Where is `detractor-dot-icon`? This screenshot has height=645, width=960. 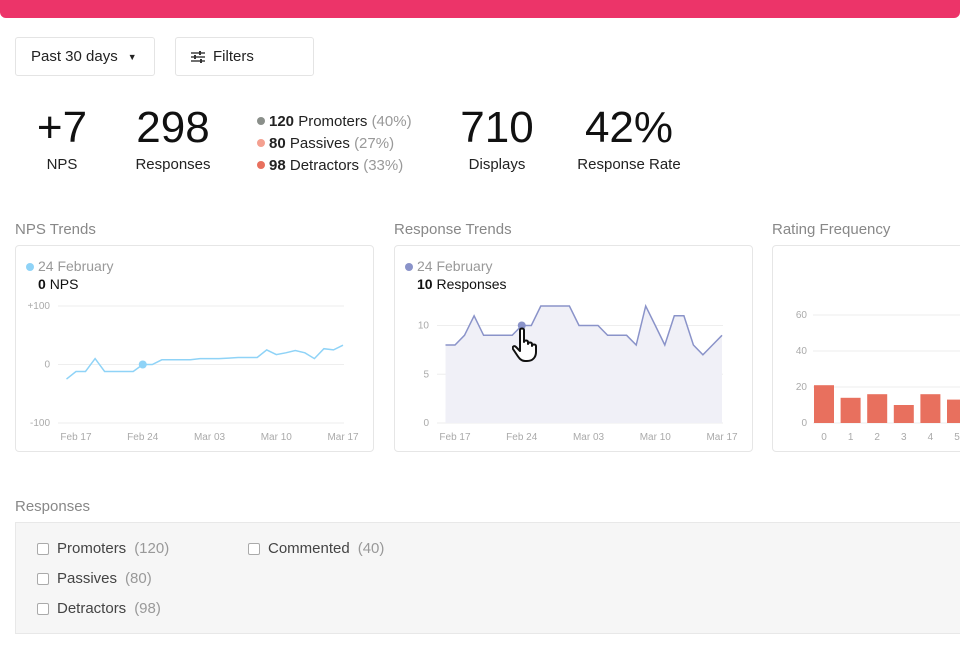 detractor-dot-icon is located at coordinates (261, 165).